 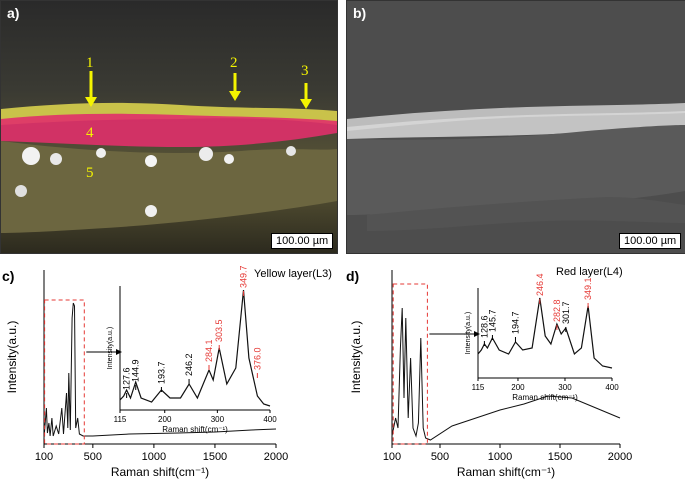 I want to click on layer-title-c: Yellow layer(L3), so click(x=293, y=274).